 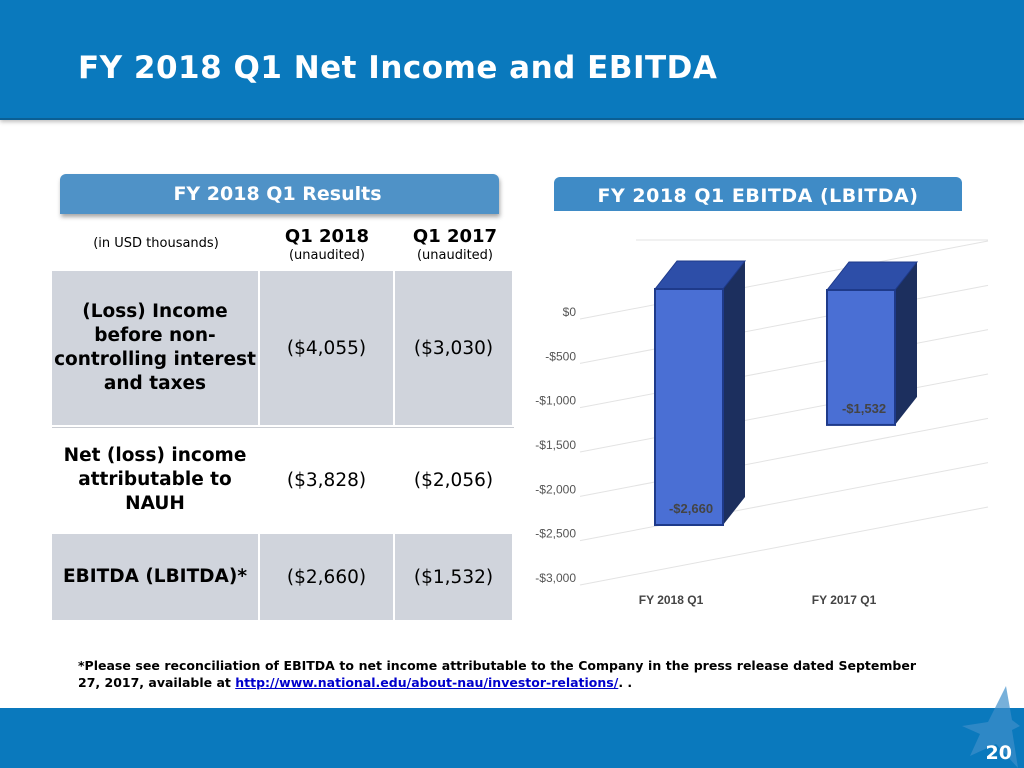 I want to click on page-number: 20, so click(x=998, y=753).